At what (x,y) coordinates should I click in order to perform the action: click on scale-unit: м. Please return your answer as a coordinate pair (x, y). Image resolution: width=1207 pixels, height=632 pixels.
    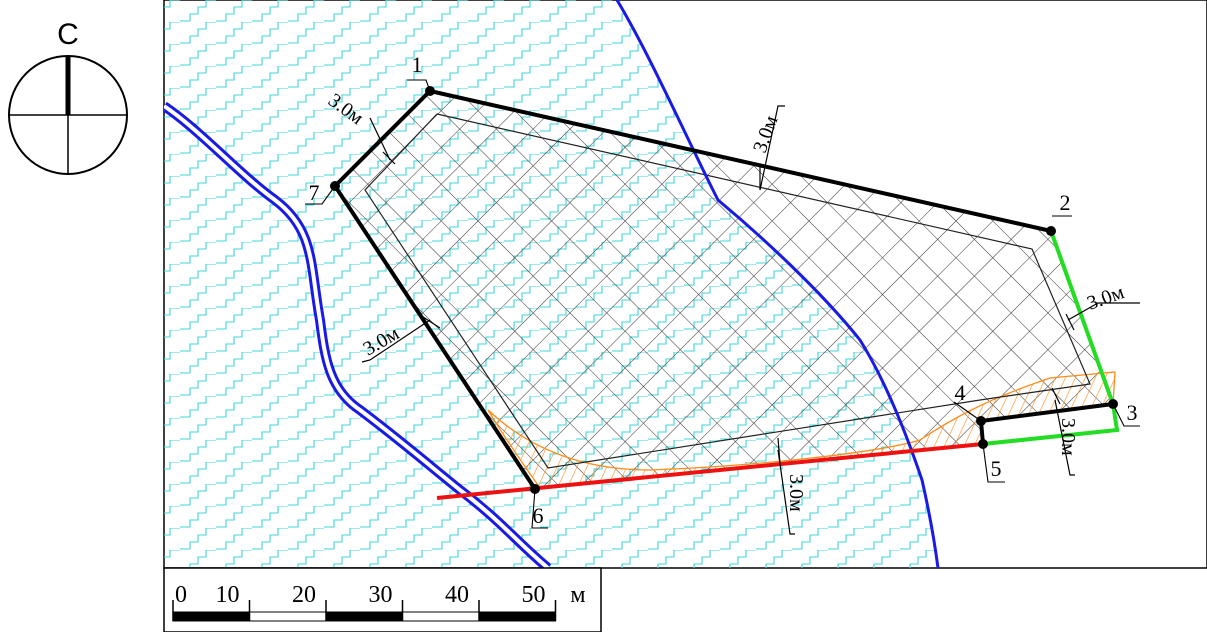
    Looking at the image, I should click on (577, 595).